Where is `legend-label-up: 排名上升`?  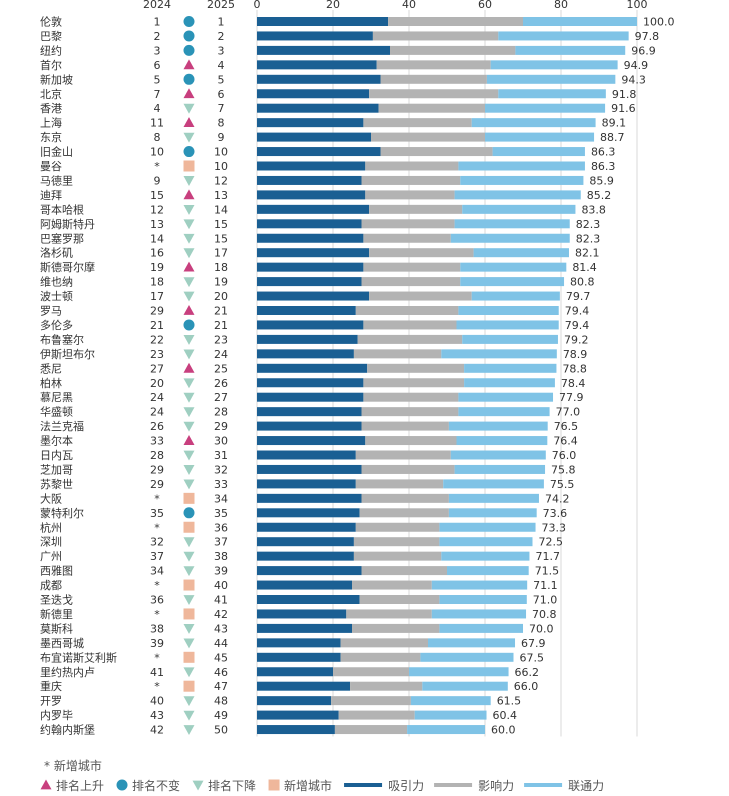
legend-label-up: 排名上升 is located at coordinates (80, 785).